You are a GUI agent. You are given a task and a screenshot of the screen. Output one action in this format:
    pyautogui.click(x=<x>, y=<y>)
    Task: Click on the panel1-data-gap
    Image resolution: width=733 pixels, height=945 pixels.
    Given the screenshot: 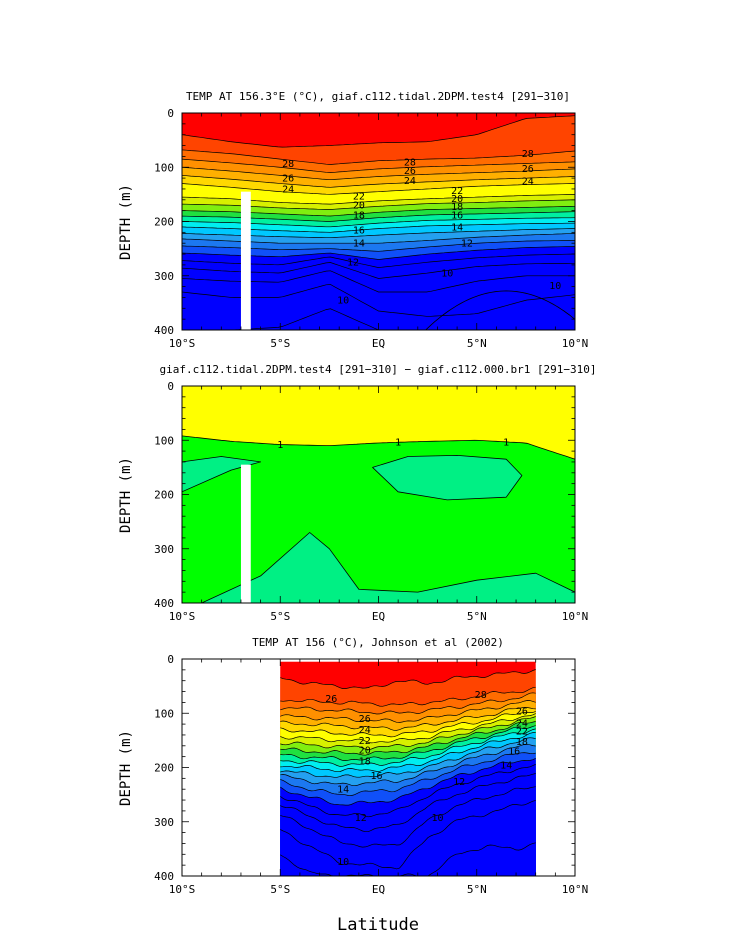 What is the action you would take?
    pyautogui.click(x=245, y=260)
    